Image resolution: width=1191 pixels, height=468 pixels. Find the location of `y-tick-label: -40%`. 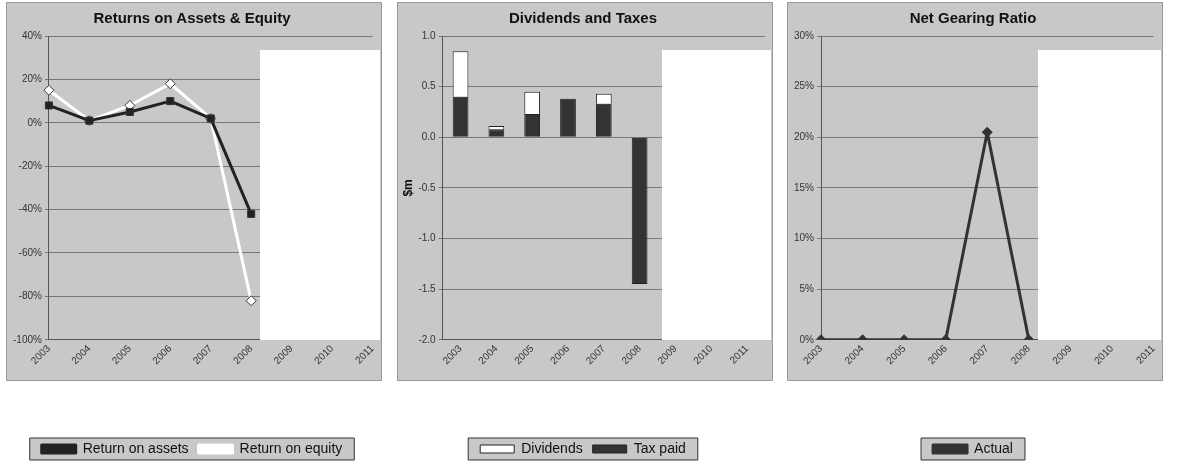

y-tick-label: -40% is located at coordinates (30, 209).